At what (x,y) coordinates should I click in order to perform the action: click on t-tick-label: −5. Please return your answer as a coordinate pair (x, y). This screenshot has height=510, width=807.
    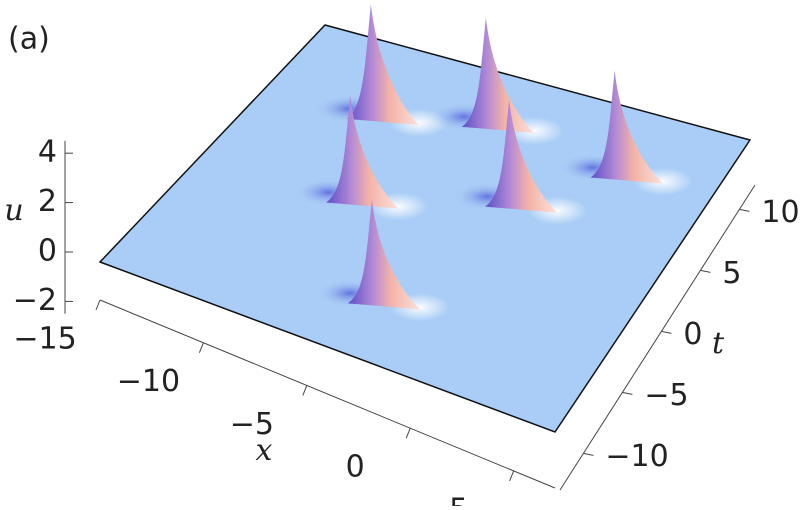
    Looking at the image, I should click on (666, 395).